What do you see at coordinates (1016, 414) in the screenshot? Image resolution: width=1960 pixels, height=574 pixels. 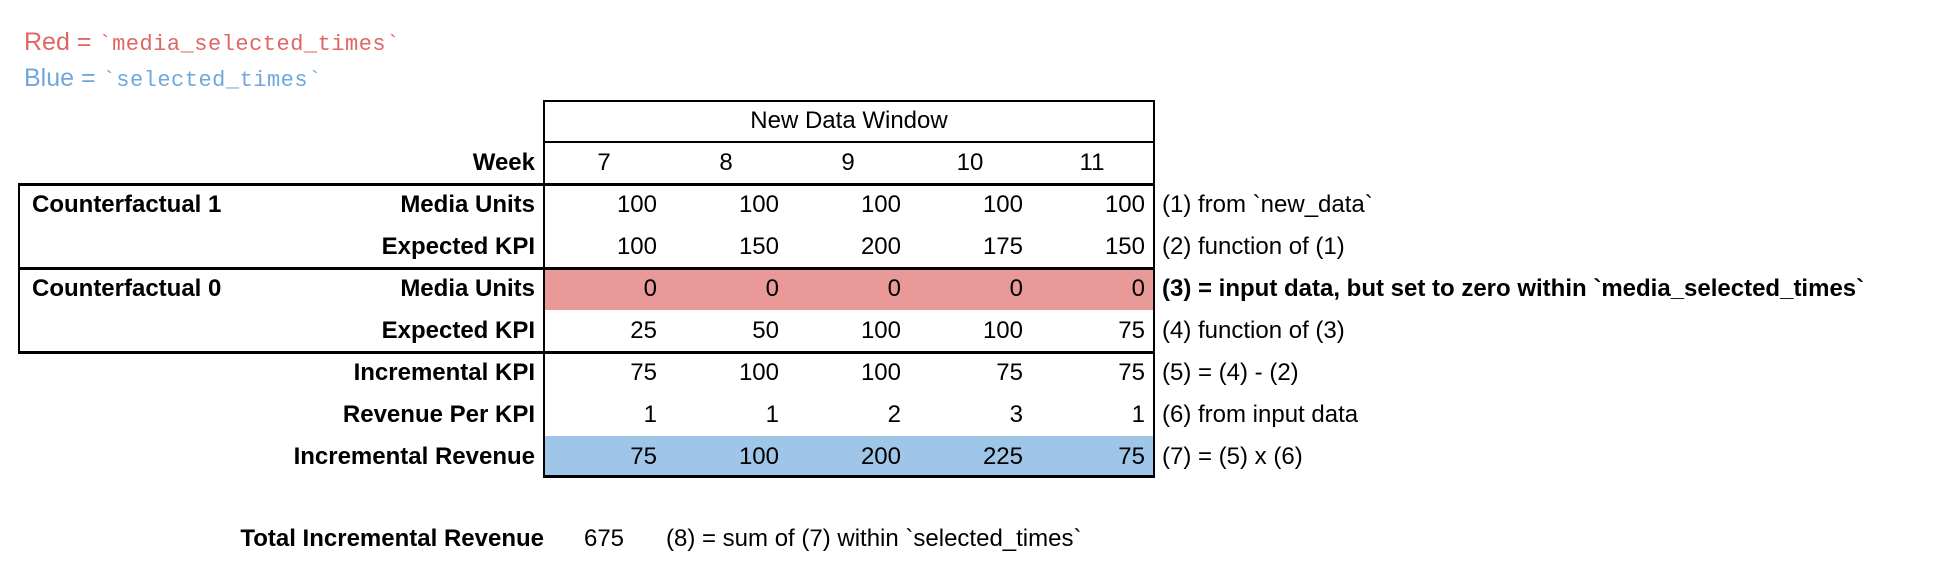 I see `cell-value: 3` at bounding box center [1016, 414].